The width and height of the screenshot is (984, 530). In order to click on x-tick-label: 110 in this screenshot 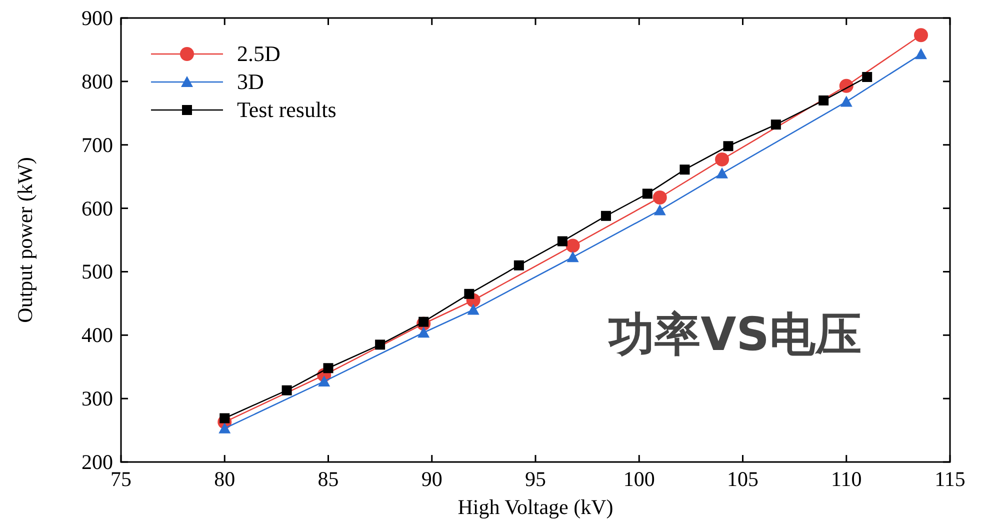, I will do `click(846, 479)`.